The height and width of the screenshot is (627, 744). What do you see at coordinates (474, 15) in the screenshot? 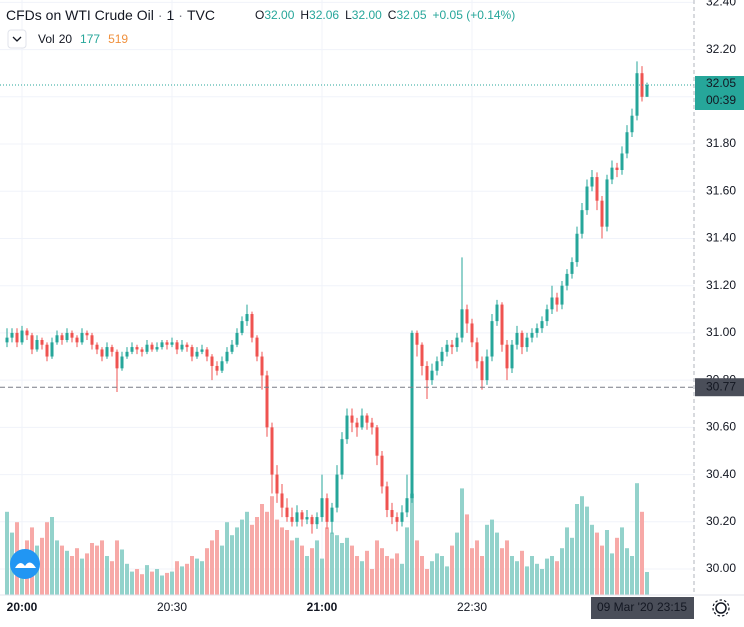
I see `change: +0.05 (+0.14%)` at bounding box center [474, 15].